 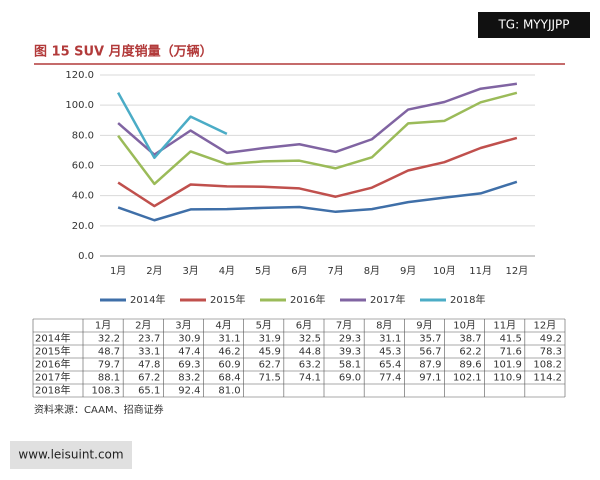 What do you see at coordinates (103, 326) in the screenshot?
I see `table-header: 1月` at bounding box center [103, 326].